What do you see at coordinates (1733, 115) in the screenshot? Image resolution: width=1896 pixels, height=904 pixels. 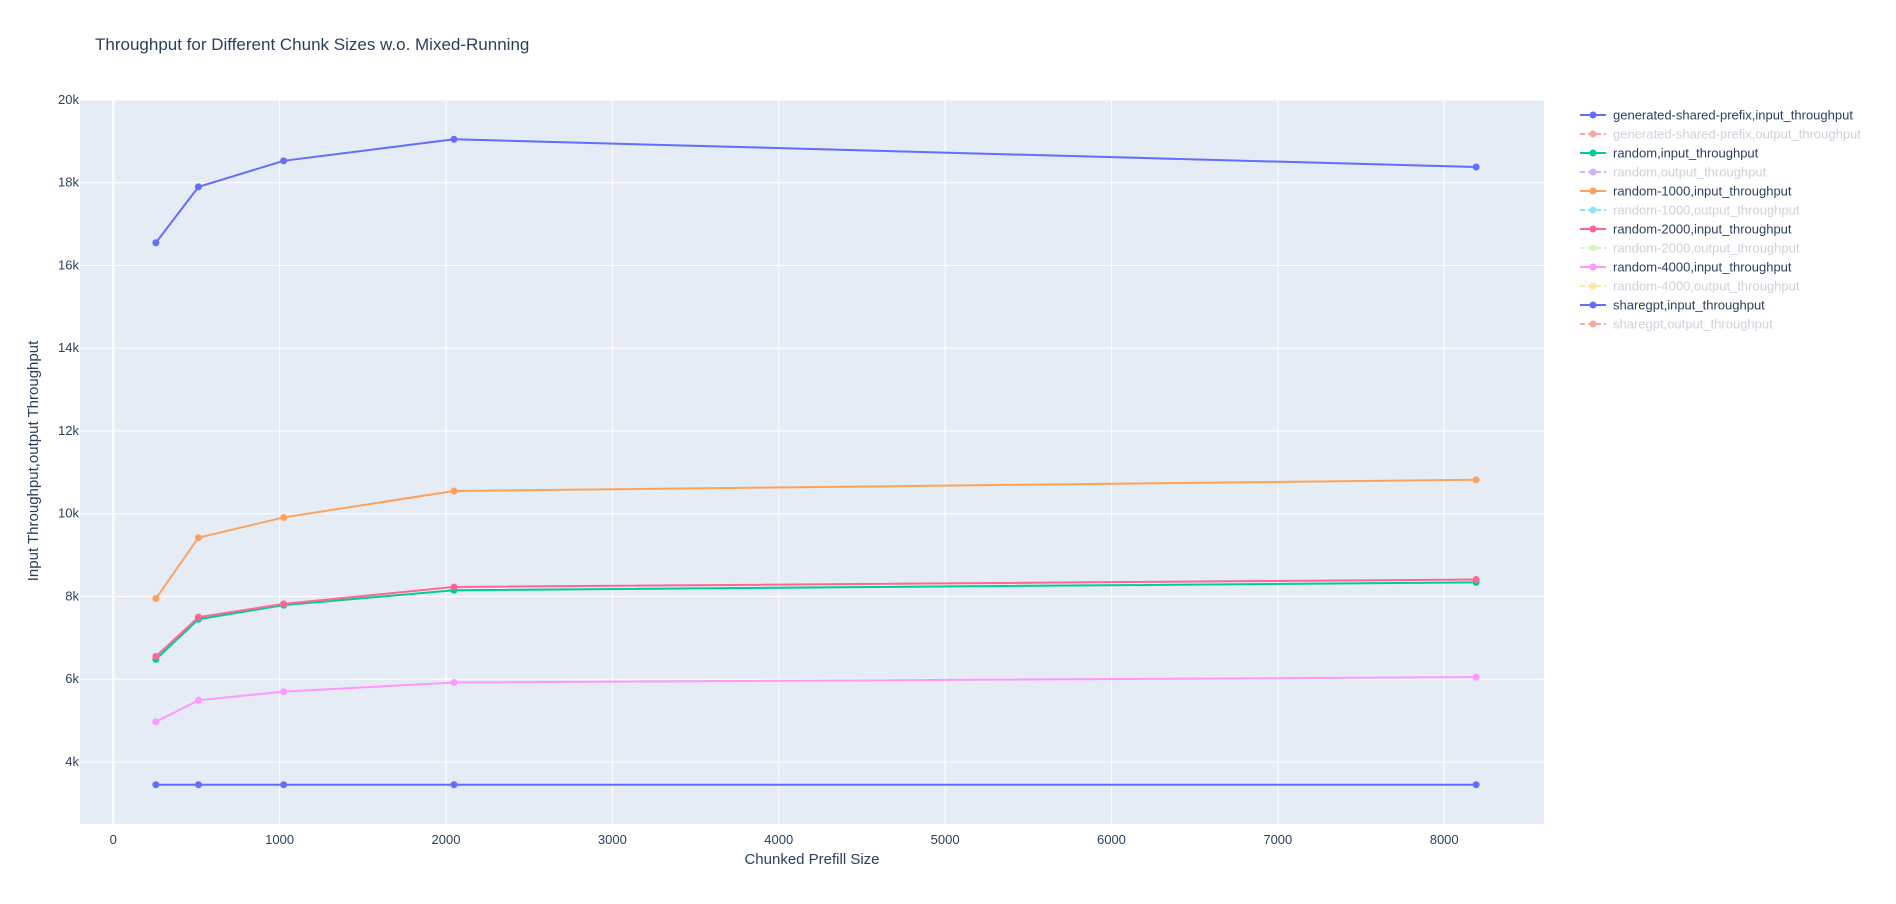 I see `legend-label: generated-shared-prefix,input_throughput` at bounding box center [1733, 115].